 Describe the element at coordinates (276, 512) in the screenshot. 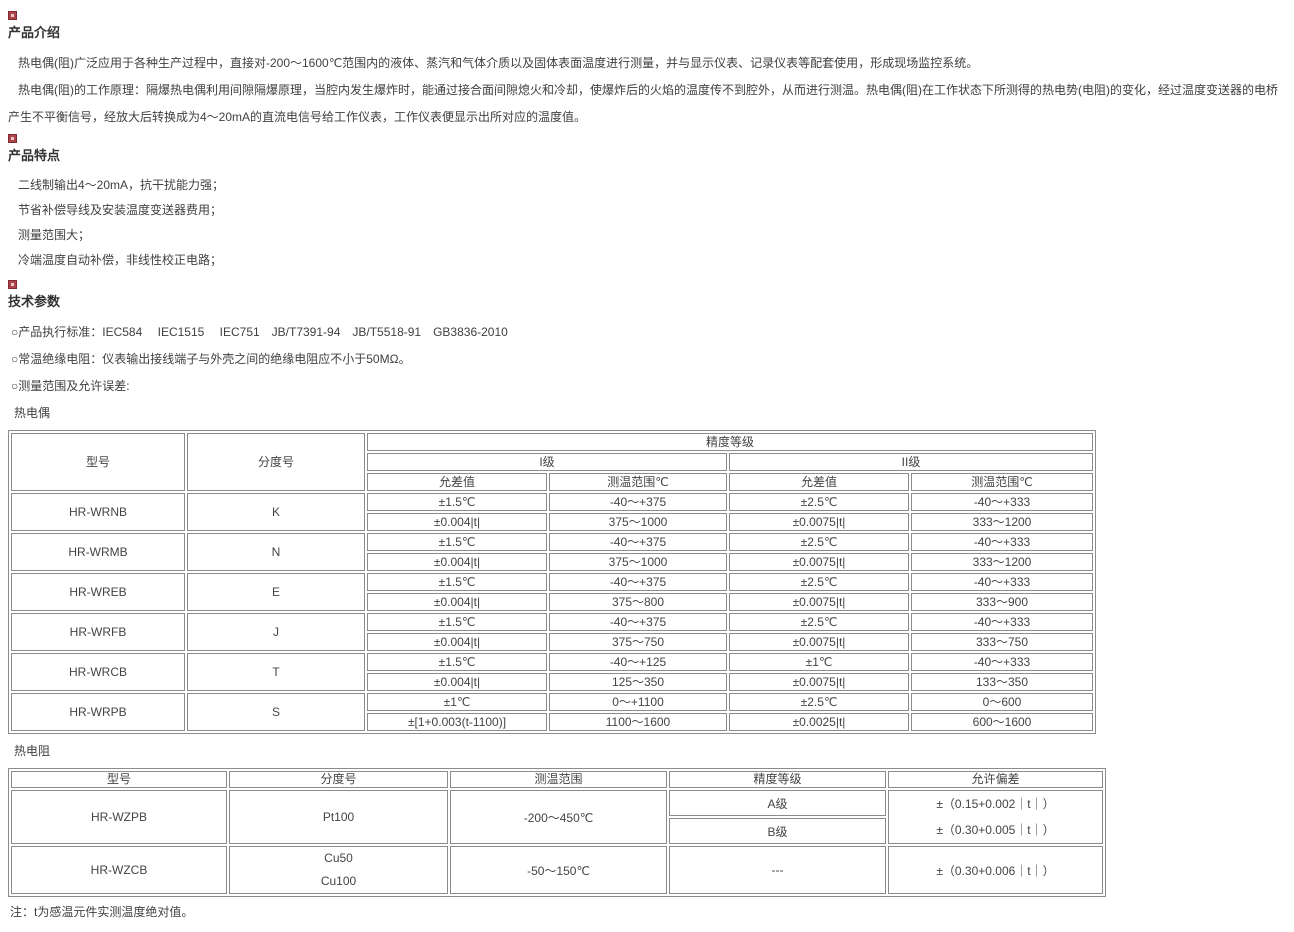

I see `graduation-cell: K` at that location.